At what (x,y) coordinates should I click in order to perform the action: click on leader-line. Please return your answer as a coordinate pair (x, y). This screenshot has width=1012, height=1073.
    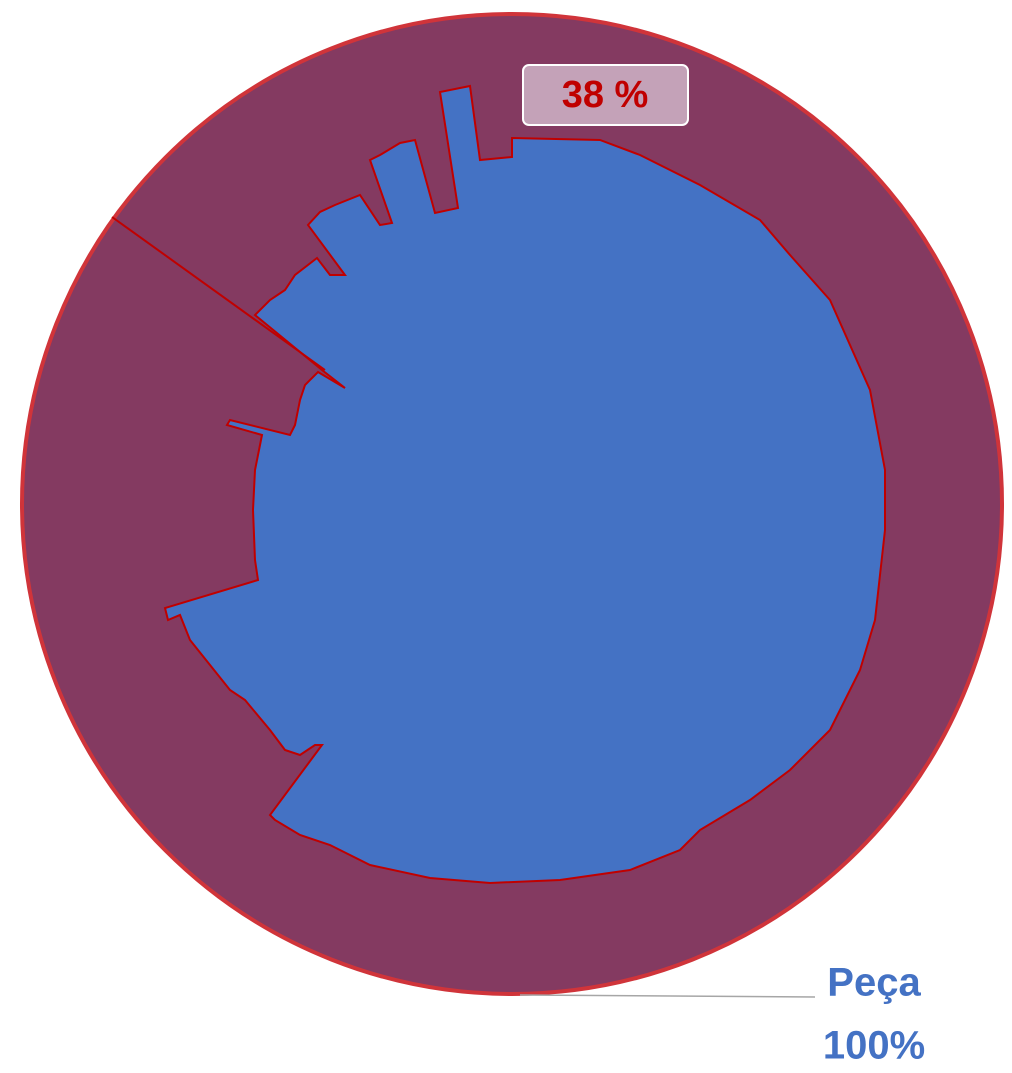
    Looking at the image, I should click on (667, 996).